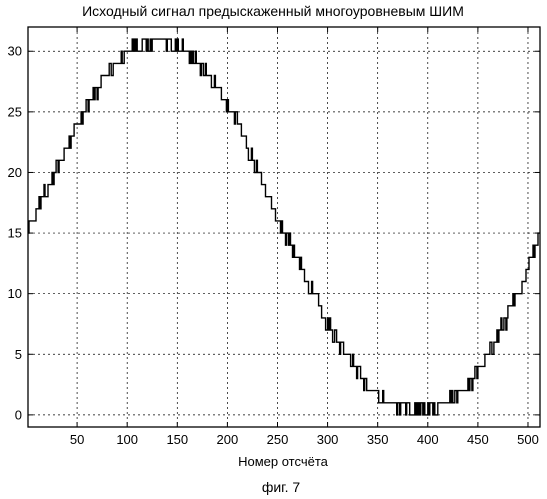 The height and width of the screenshot is (499, 547). I want to click on y-tick-label: 0, so click(18, 414).